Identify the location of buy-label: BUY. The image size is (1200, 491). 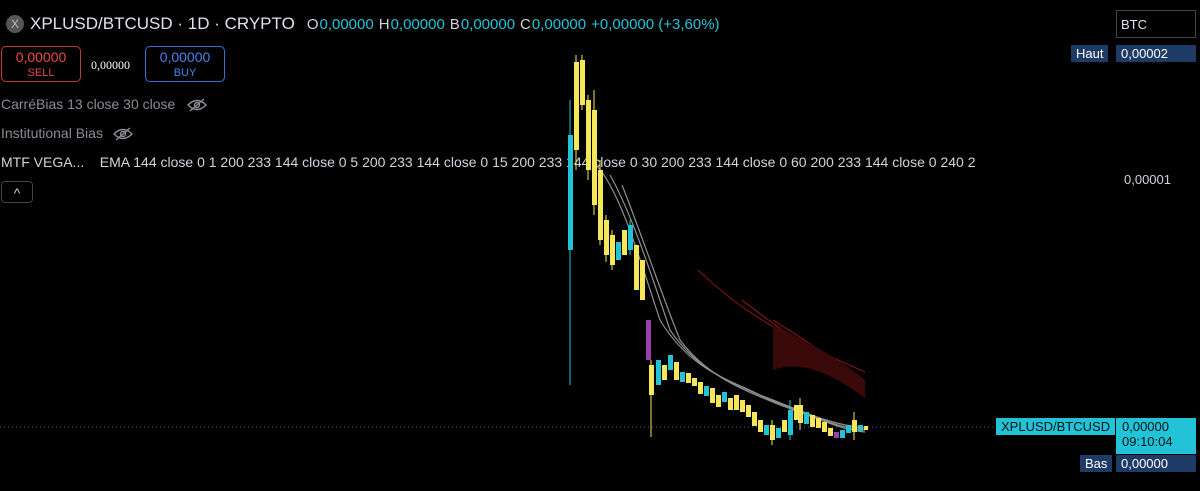
(185, 73).